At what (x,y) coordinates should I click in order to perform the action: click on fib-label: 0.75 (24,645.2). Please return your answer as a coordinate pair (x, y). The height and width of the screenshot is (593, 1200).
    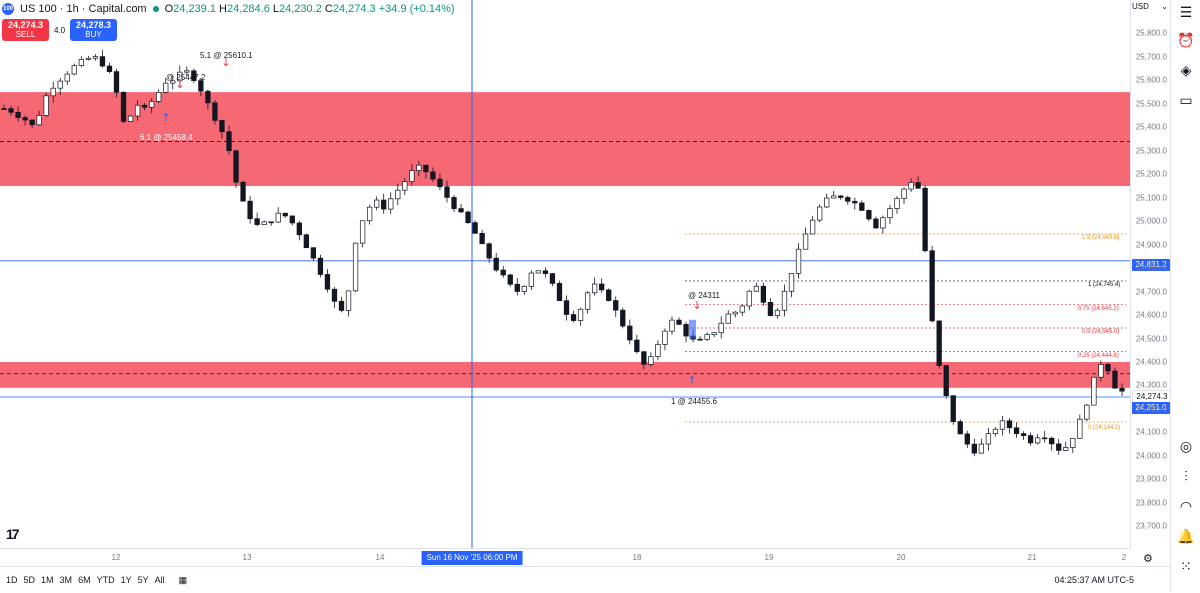
    Looking at the image, I should click on (1098, 309).